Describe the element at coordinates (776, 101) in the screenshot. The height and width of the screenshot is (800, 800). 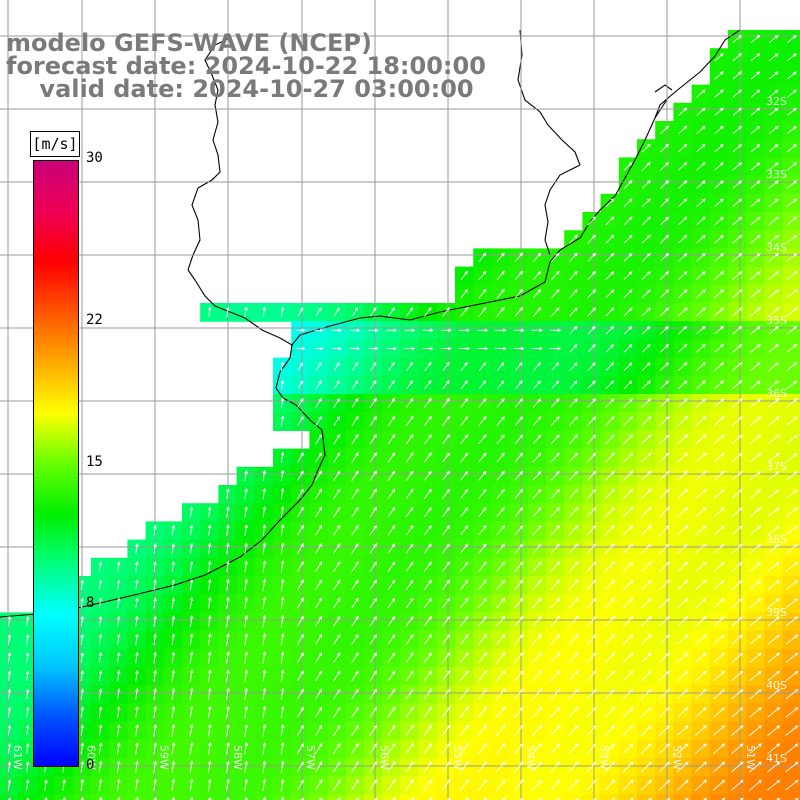
I see `latitude-label: 32S` at that location.